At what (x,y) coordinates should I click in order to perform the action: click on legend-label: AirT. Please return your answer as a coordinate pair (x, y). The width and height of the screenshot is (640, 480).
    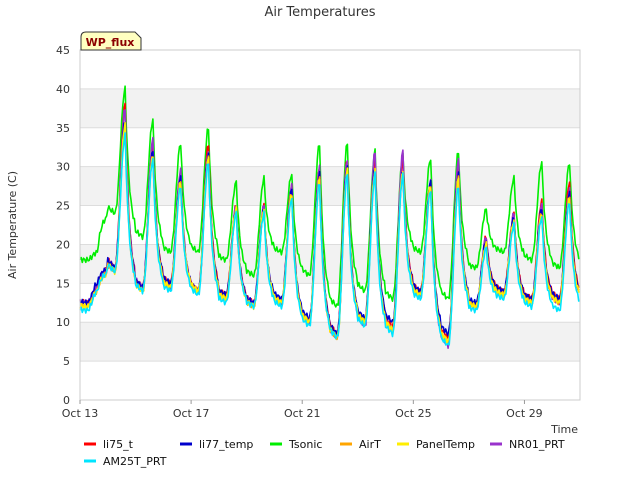
    Looking at the image, I should click on (370, 444).